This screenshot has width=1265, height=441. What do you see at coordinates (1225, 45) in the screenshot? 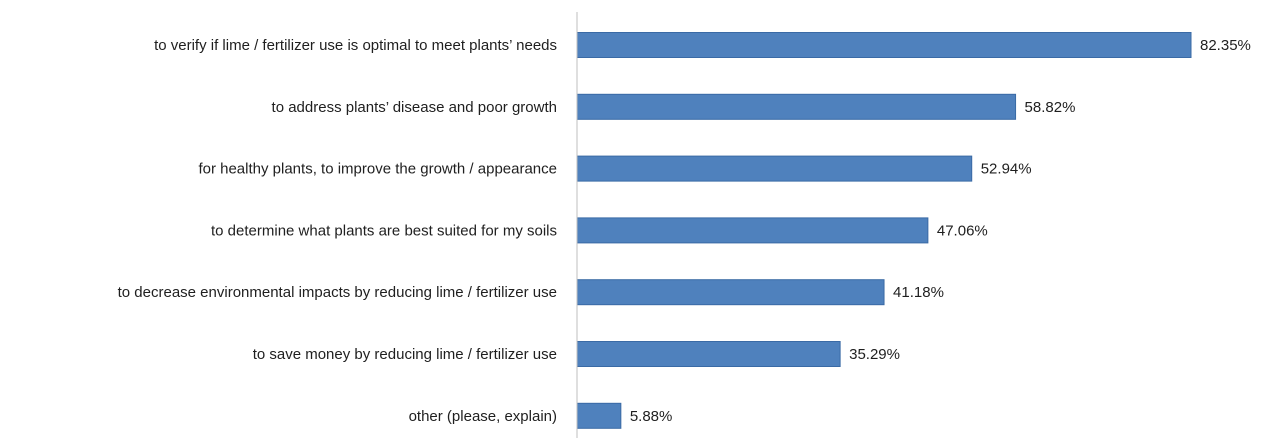
I see `value-label: 82.35%` at bounding box center [1225, 45].